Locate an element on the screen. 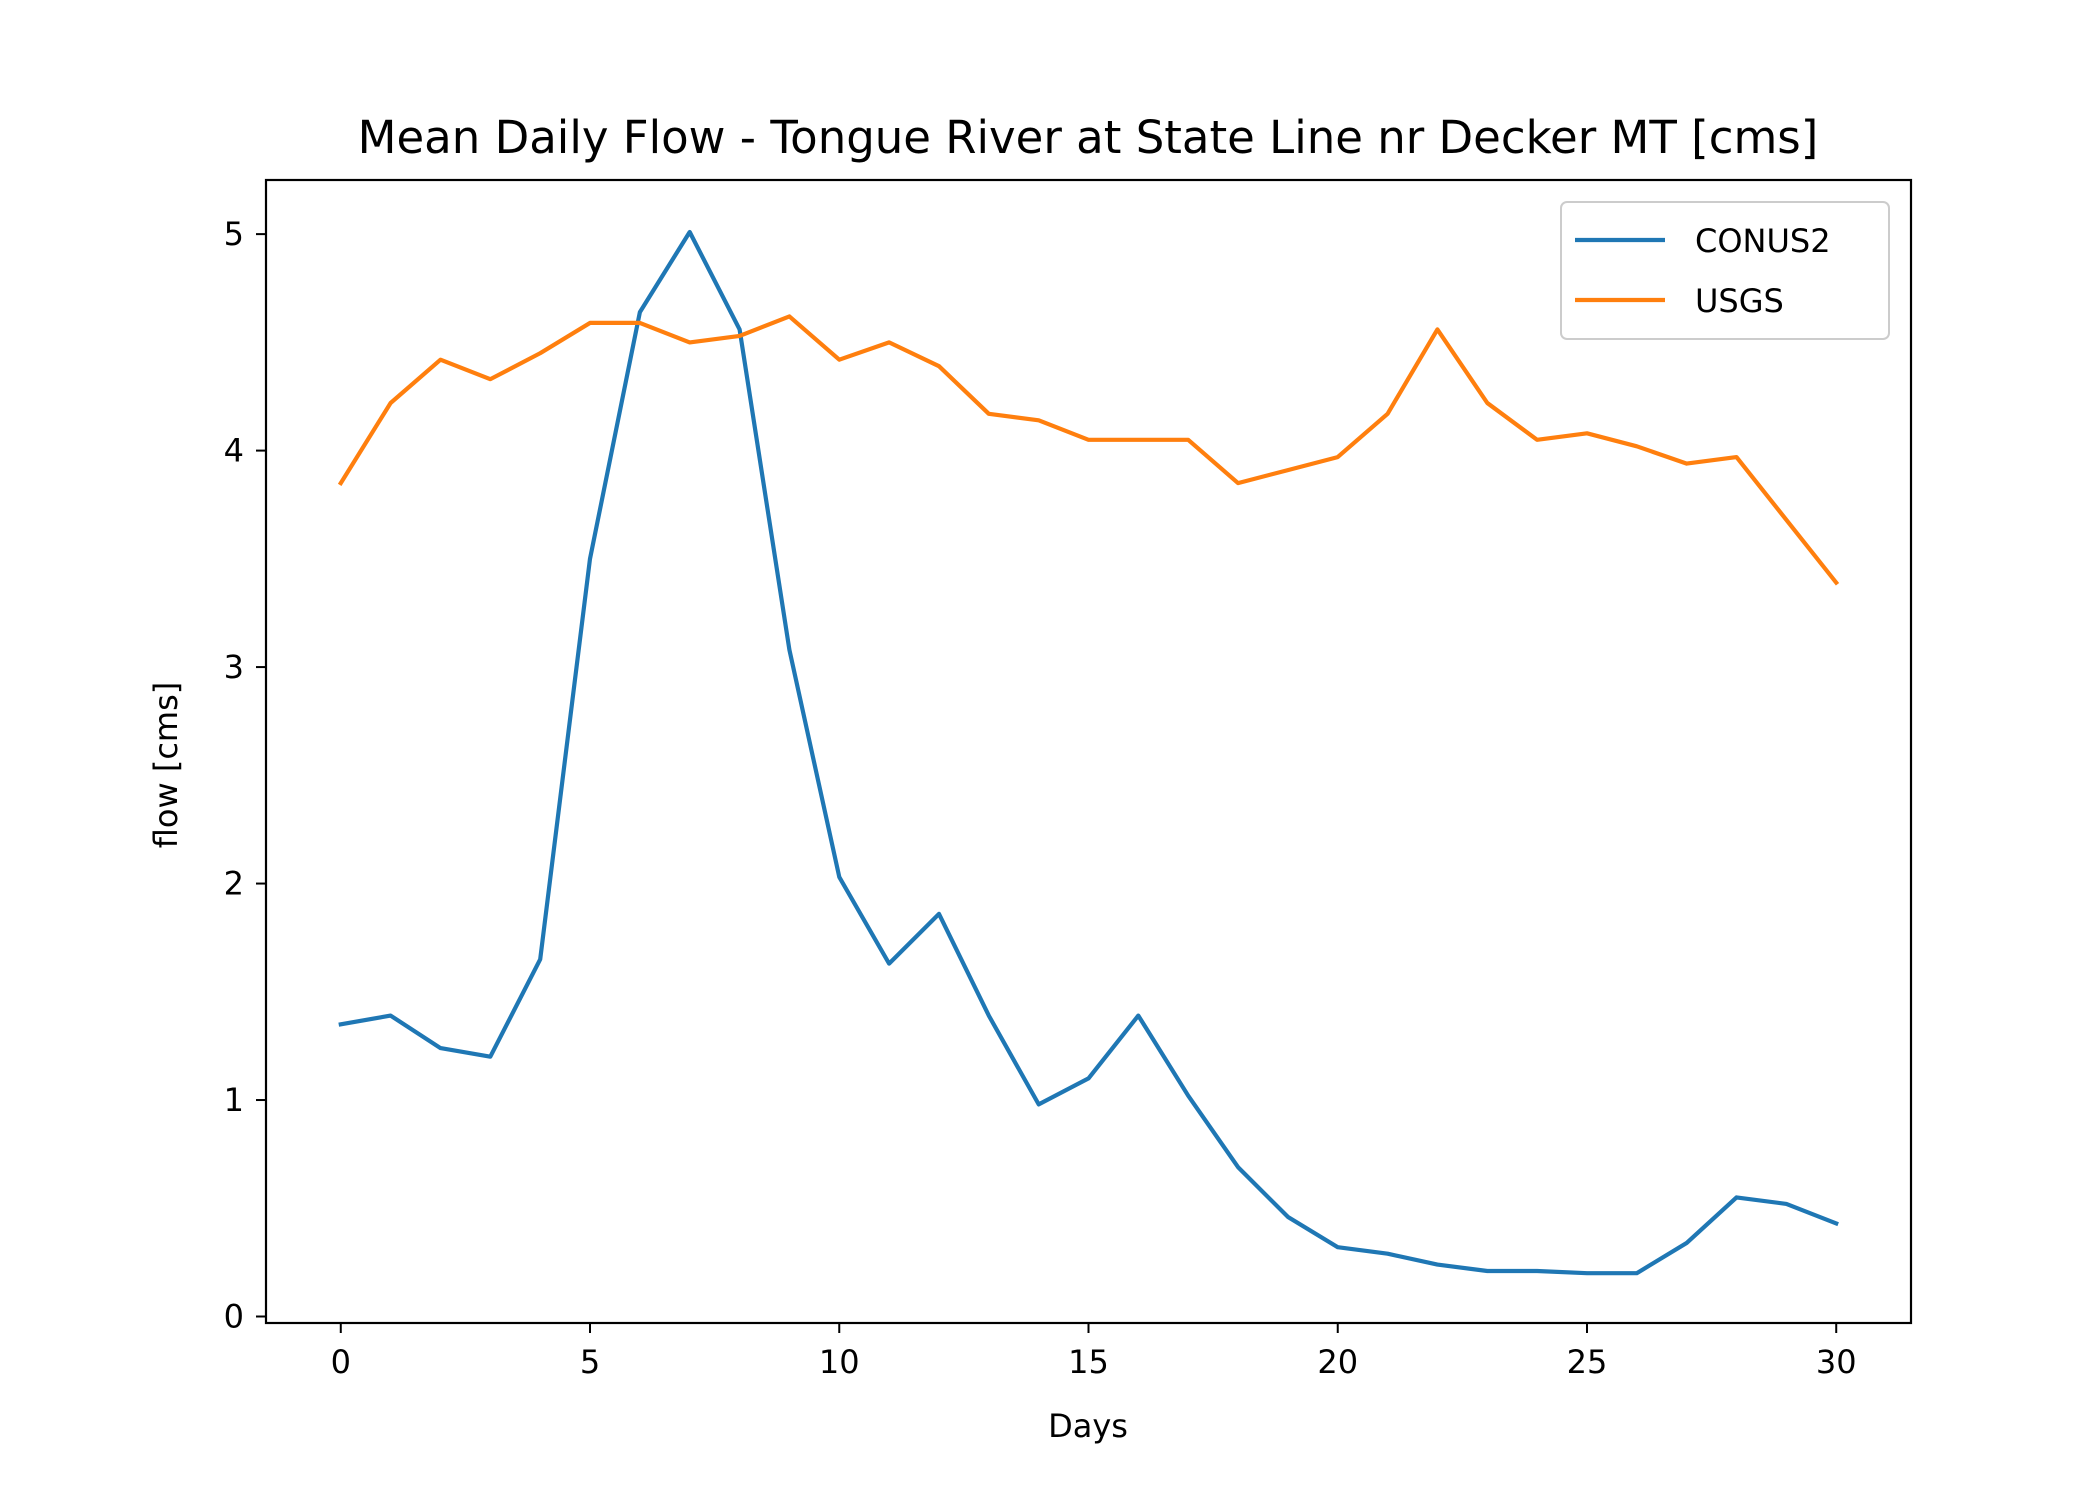  x-tick-label: 20 is located at coordinates (1337, 1362).